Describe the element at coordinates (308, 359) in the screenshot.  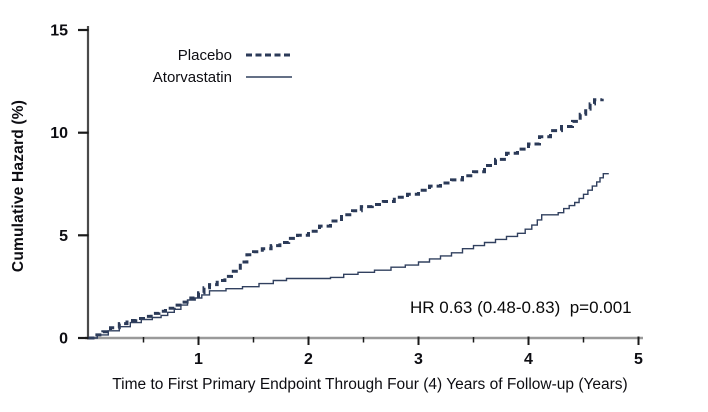
I see `x-tick-label: 2` at that location.